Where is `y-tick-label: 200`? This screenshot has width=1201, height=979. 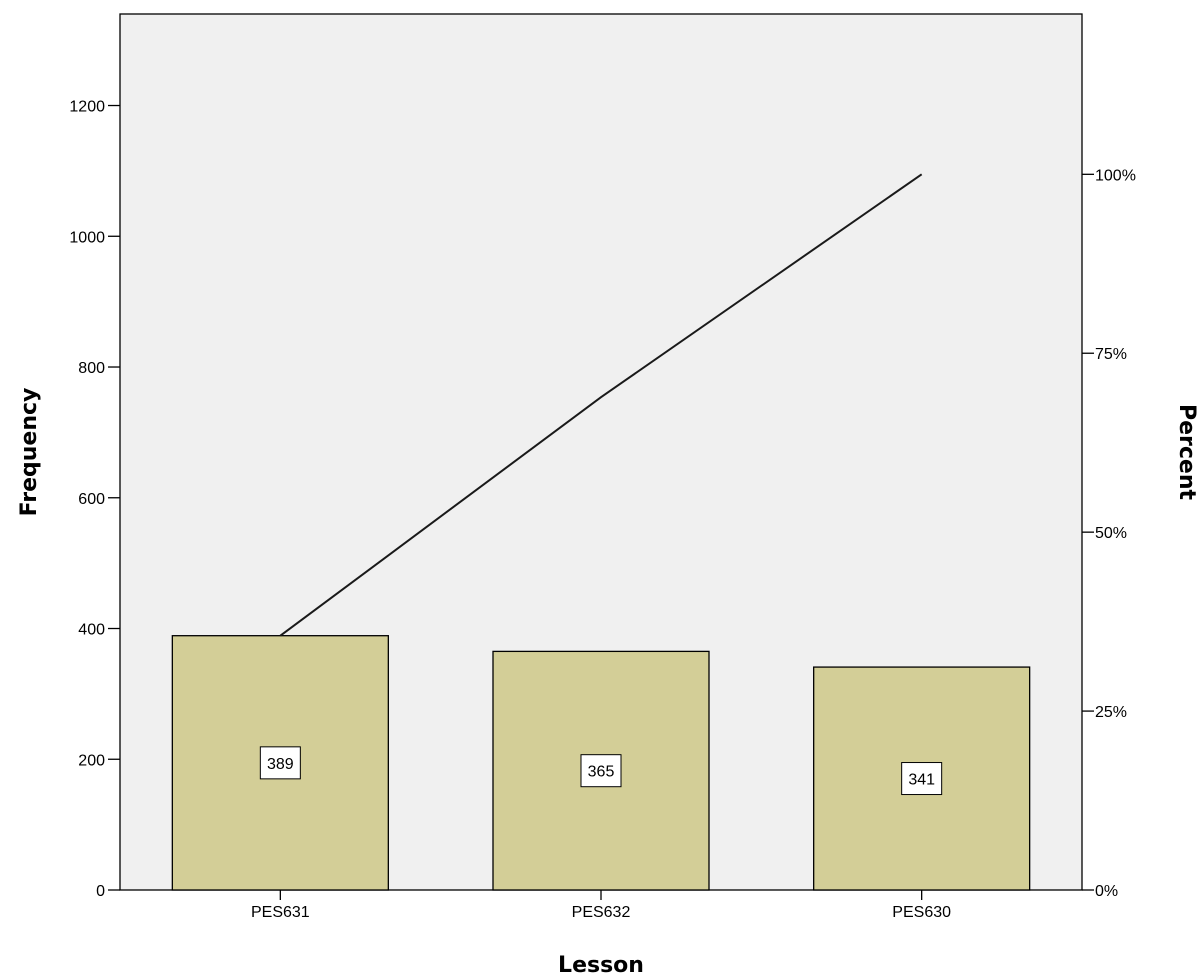 y-tick-label: 200 is located at coordinates (91, 760).